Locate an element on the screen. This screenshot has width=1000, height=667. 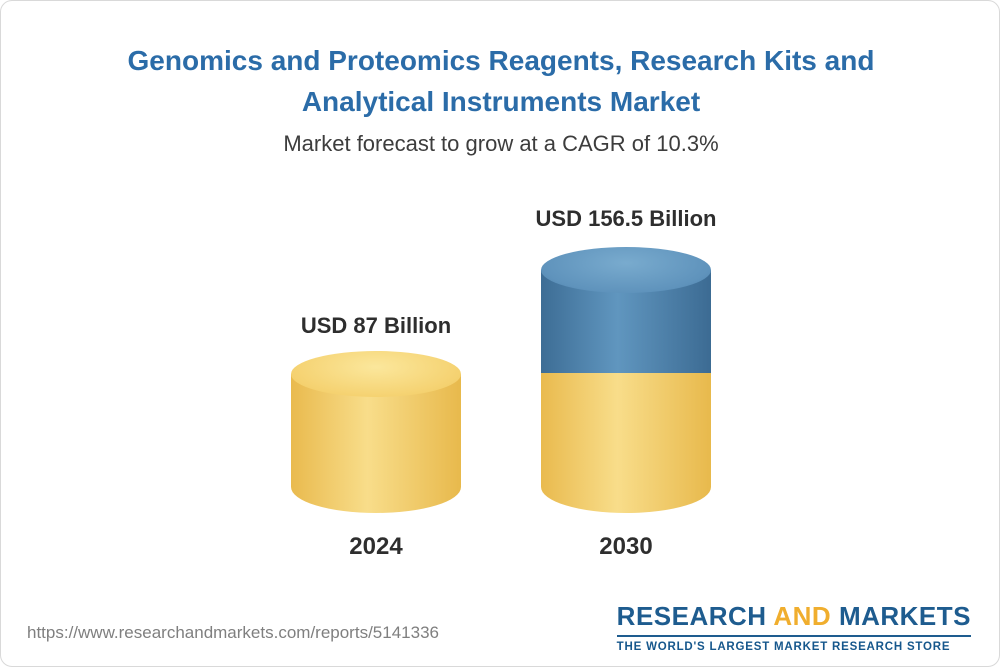
bar-2030-cylinder-body is located at coordinates (626, 391).